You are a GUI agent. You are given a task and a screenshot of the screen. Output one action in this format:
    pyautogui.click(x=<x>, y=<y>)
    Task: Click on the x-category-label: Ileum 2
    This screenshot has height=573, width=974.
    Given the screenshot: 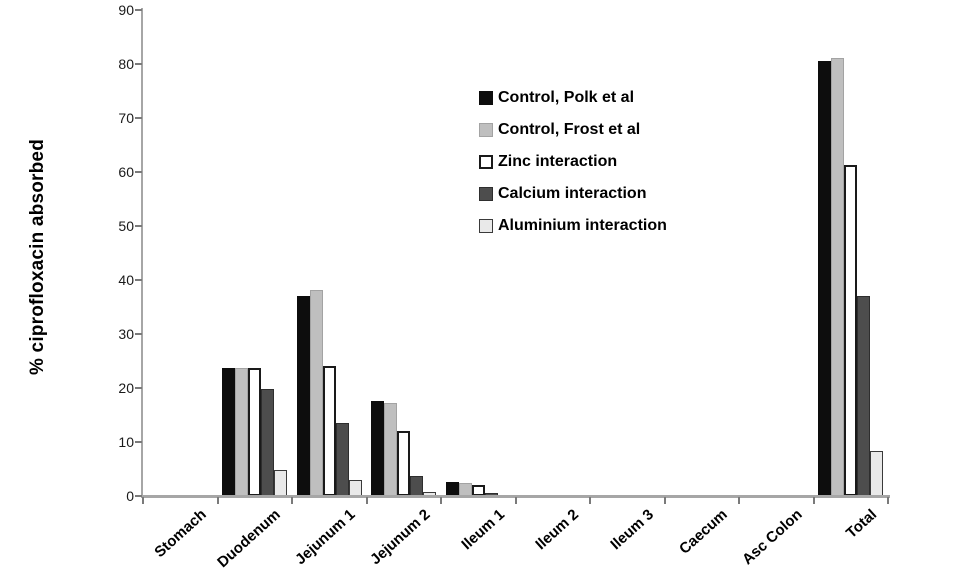 What is the action you would take?
    pyautogui.click(x=557, y=530)
    